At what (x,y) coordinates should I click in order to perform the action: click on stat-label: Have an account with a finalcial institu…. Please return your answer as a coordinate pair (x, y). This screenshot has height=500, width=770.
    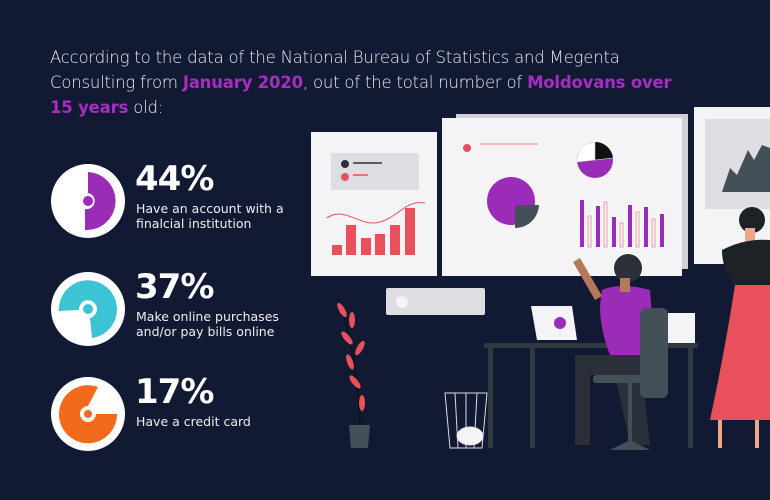
    Looking at the image, I should click on (210, 216).